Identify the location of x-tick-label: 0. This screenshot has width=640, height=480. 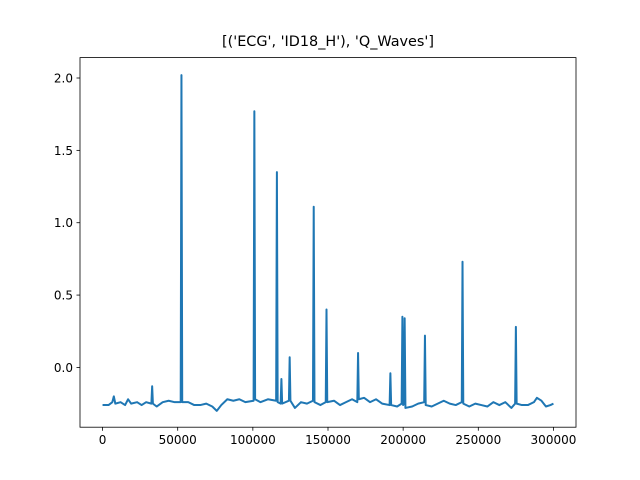
(103, 440).